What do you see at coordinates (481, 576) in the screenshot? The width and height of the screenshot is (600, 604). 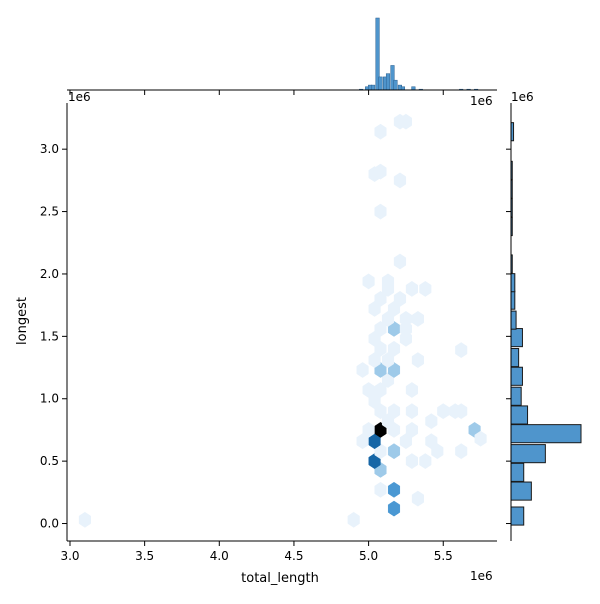 I see `x-offset-label: 1e6` at bounding box center [481, 576].